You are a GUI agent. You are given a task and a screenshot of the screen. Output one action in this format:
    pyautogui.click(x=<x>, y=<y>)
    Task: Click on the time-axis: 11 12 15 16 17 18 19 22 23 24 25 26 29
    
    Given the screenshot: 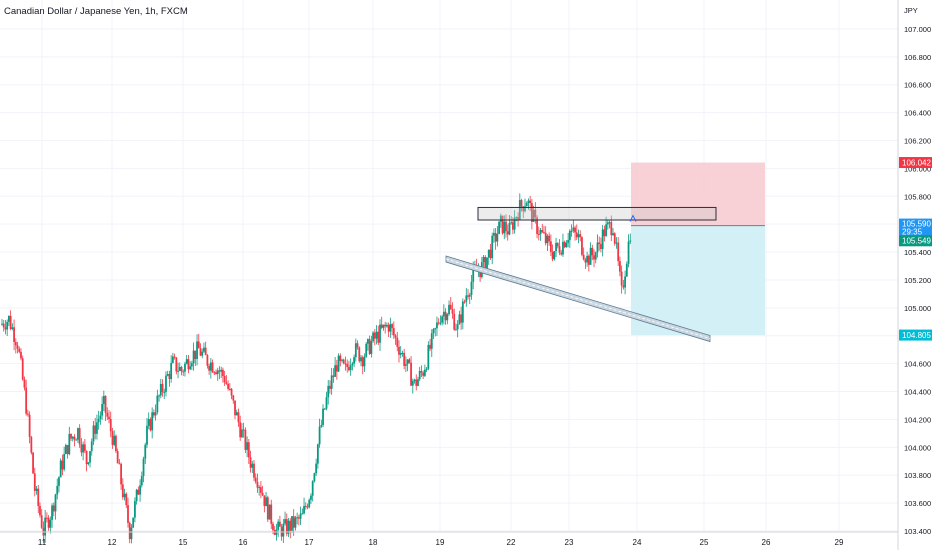 What is the action you would take?
    pyautogui.click(x=449, y=539)
    